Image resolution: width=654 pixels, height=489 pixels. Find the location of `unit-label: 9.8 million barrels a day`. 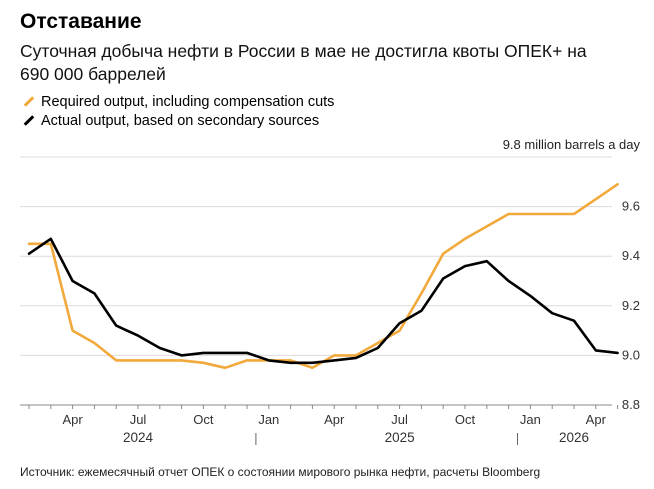

unit-label: 9.8 million barrels a day is located at coordinates (572, 144).